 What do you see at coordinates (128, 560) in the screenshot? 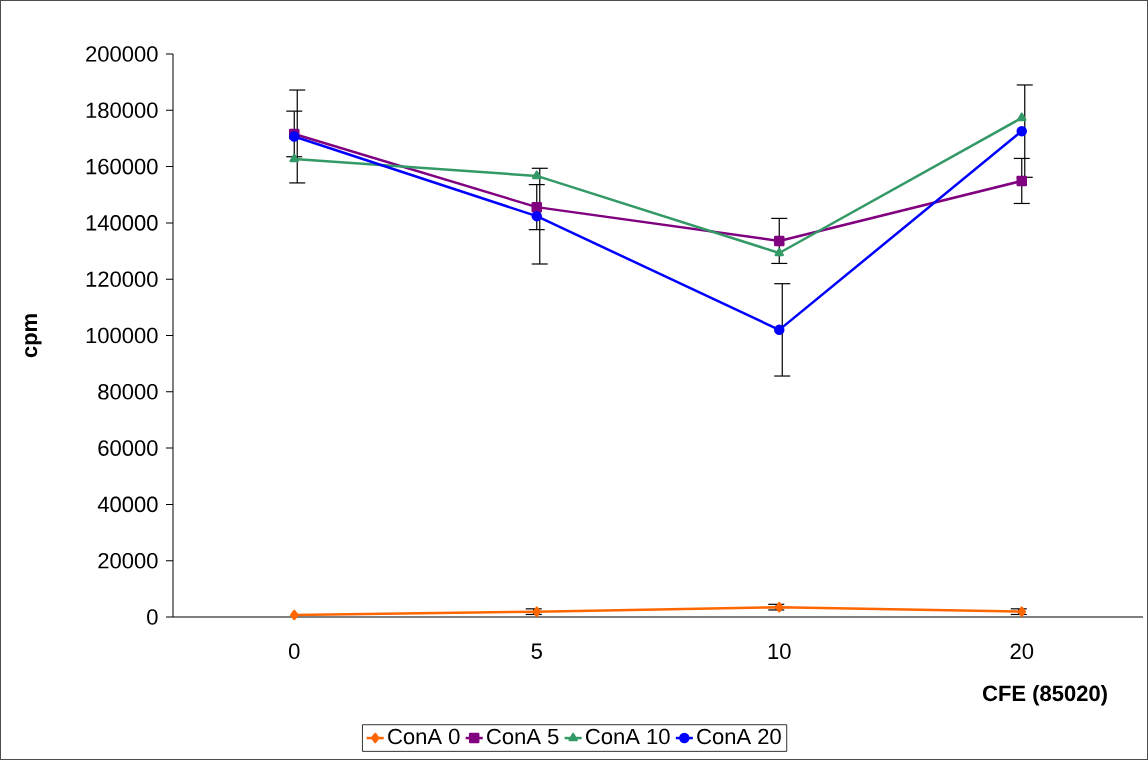
I see `y-tick-label: 20000` at bounding box center [128, 560].